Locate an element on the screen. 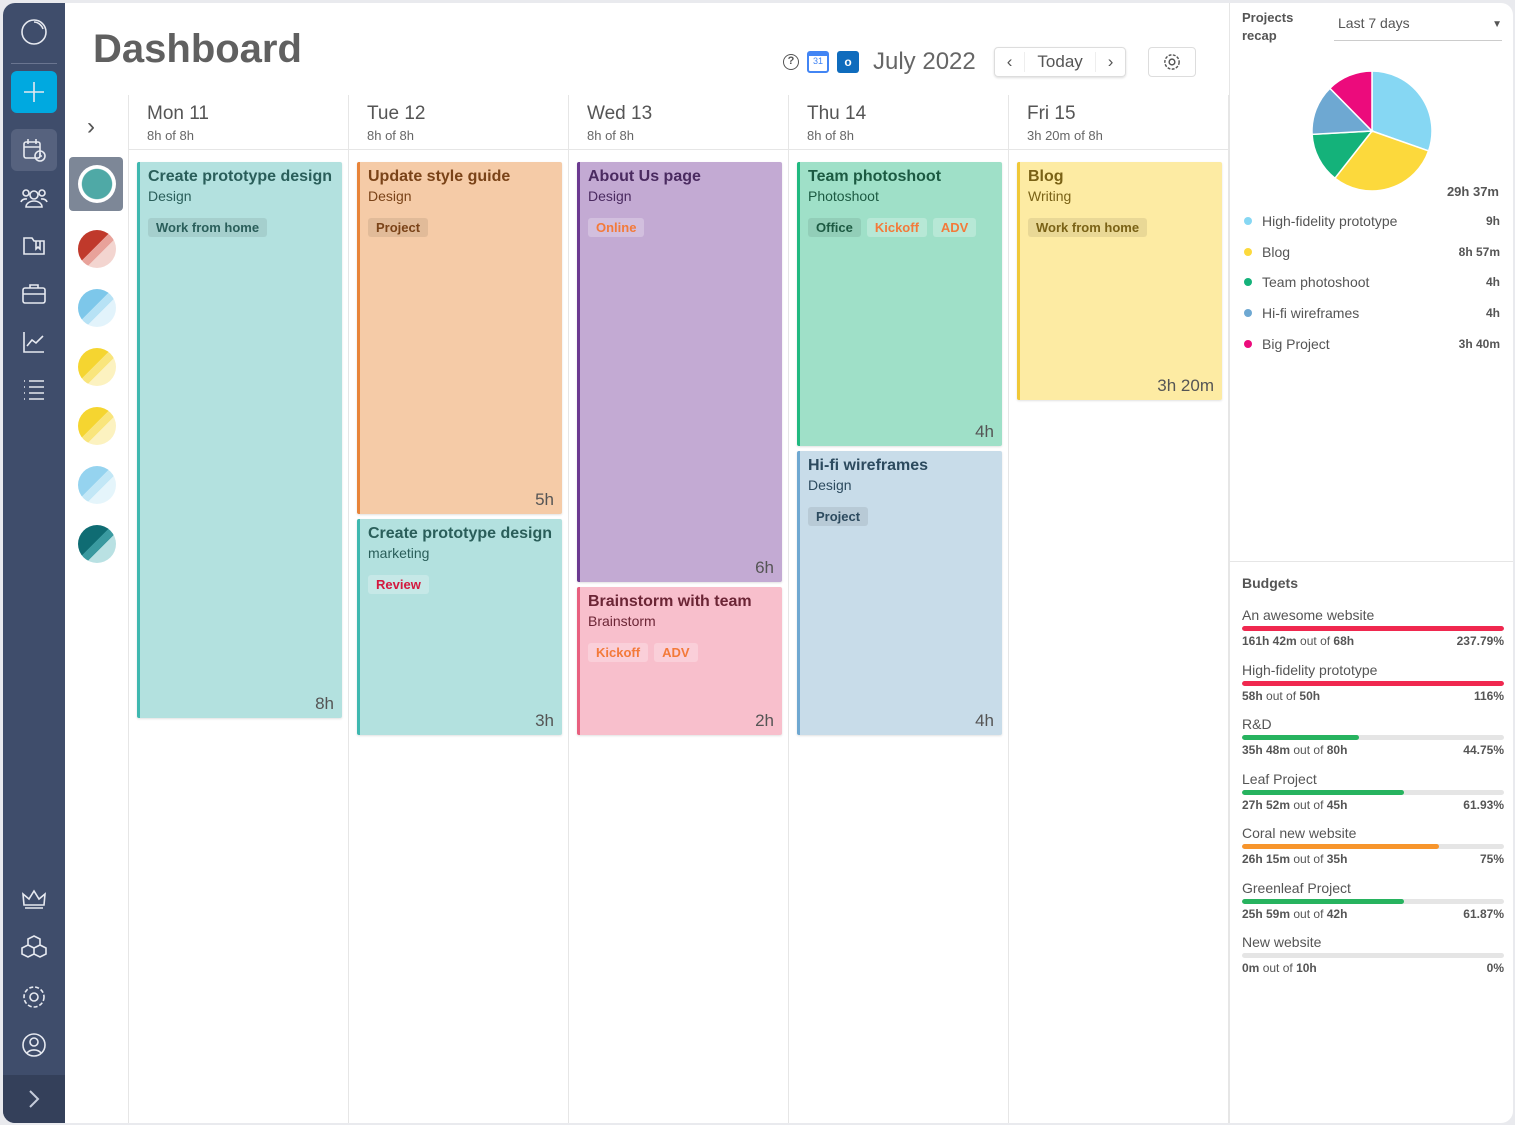  day-header: Thu 14 8h of 8h is located at coordinates (898, 122).